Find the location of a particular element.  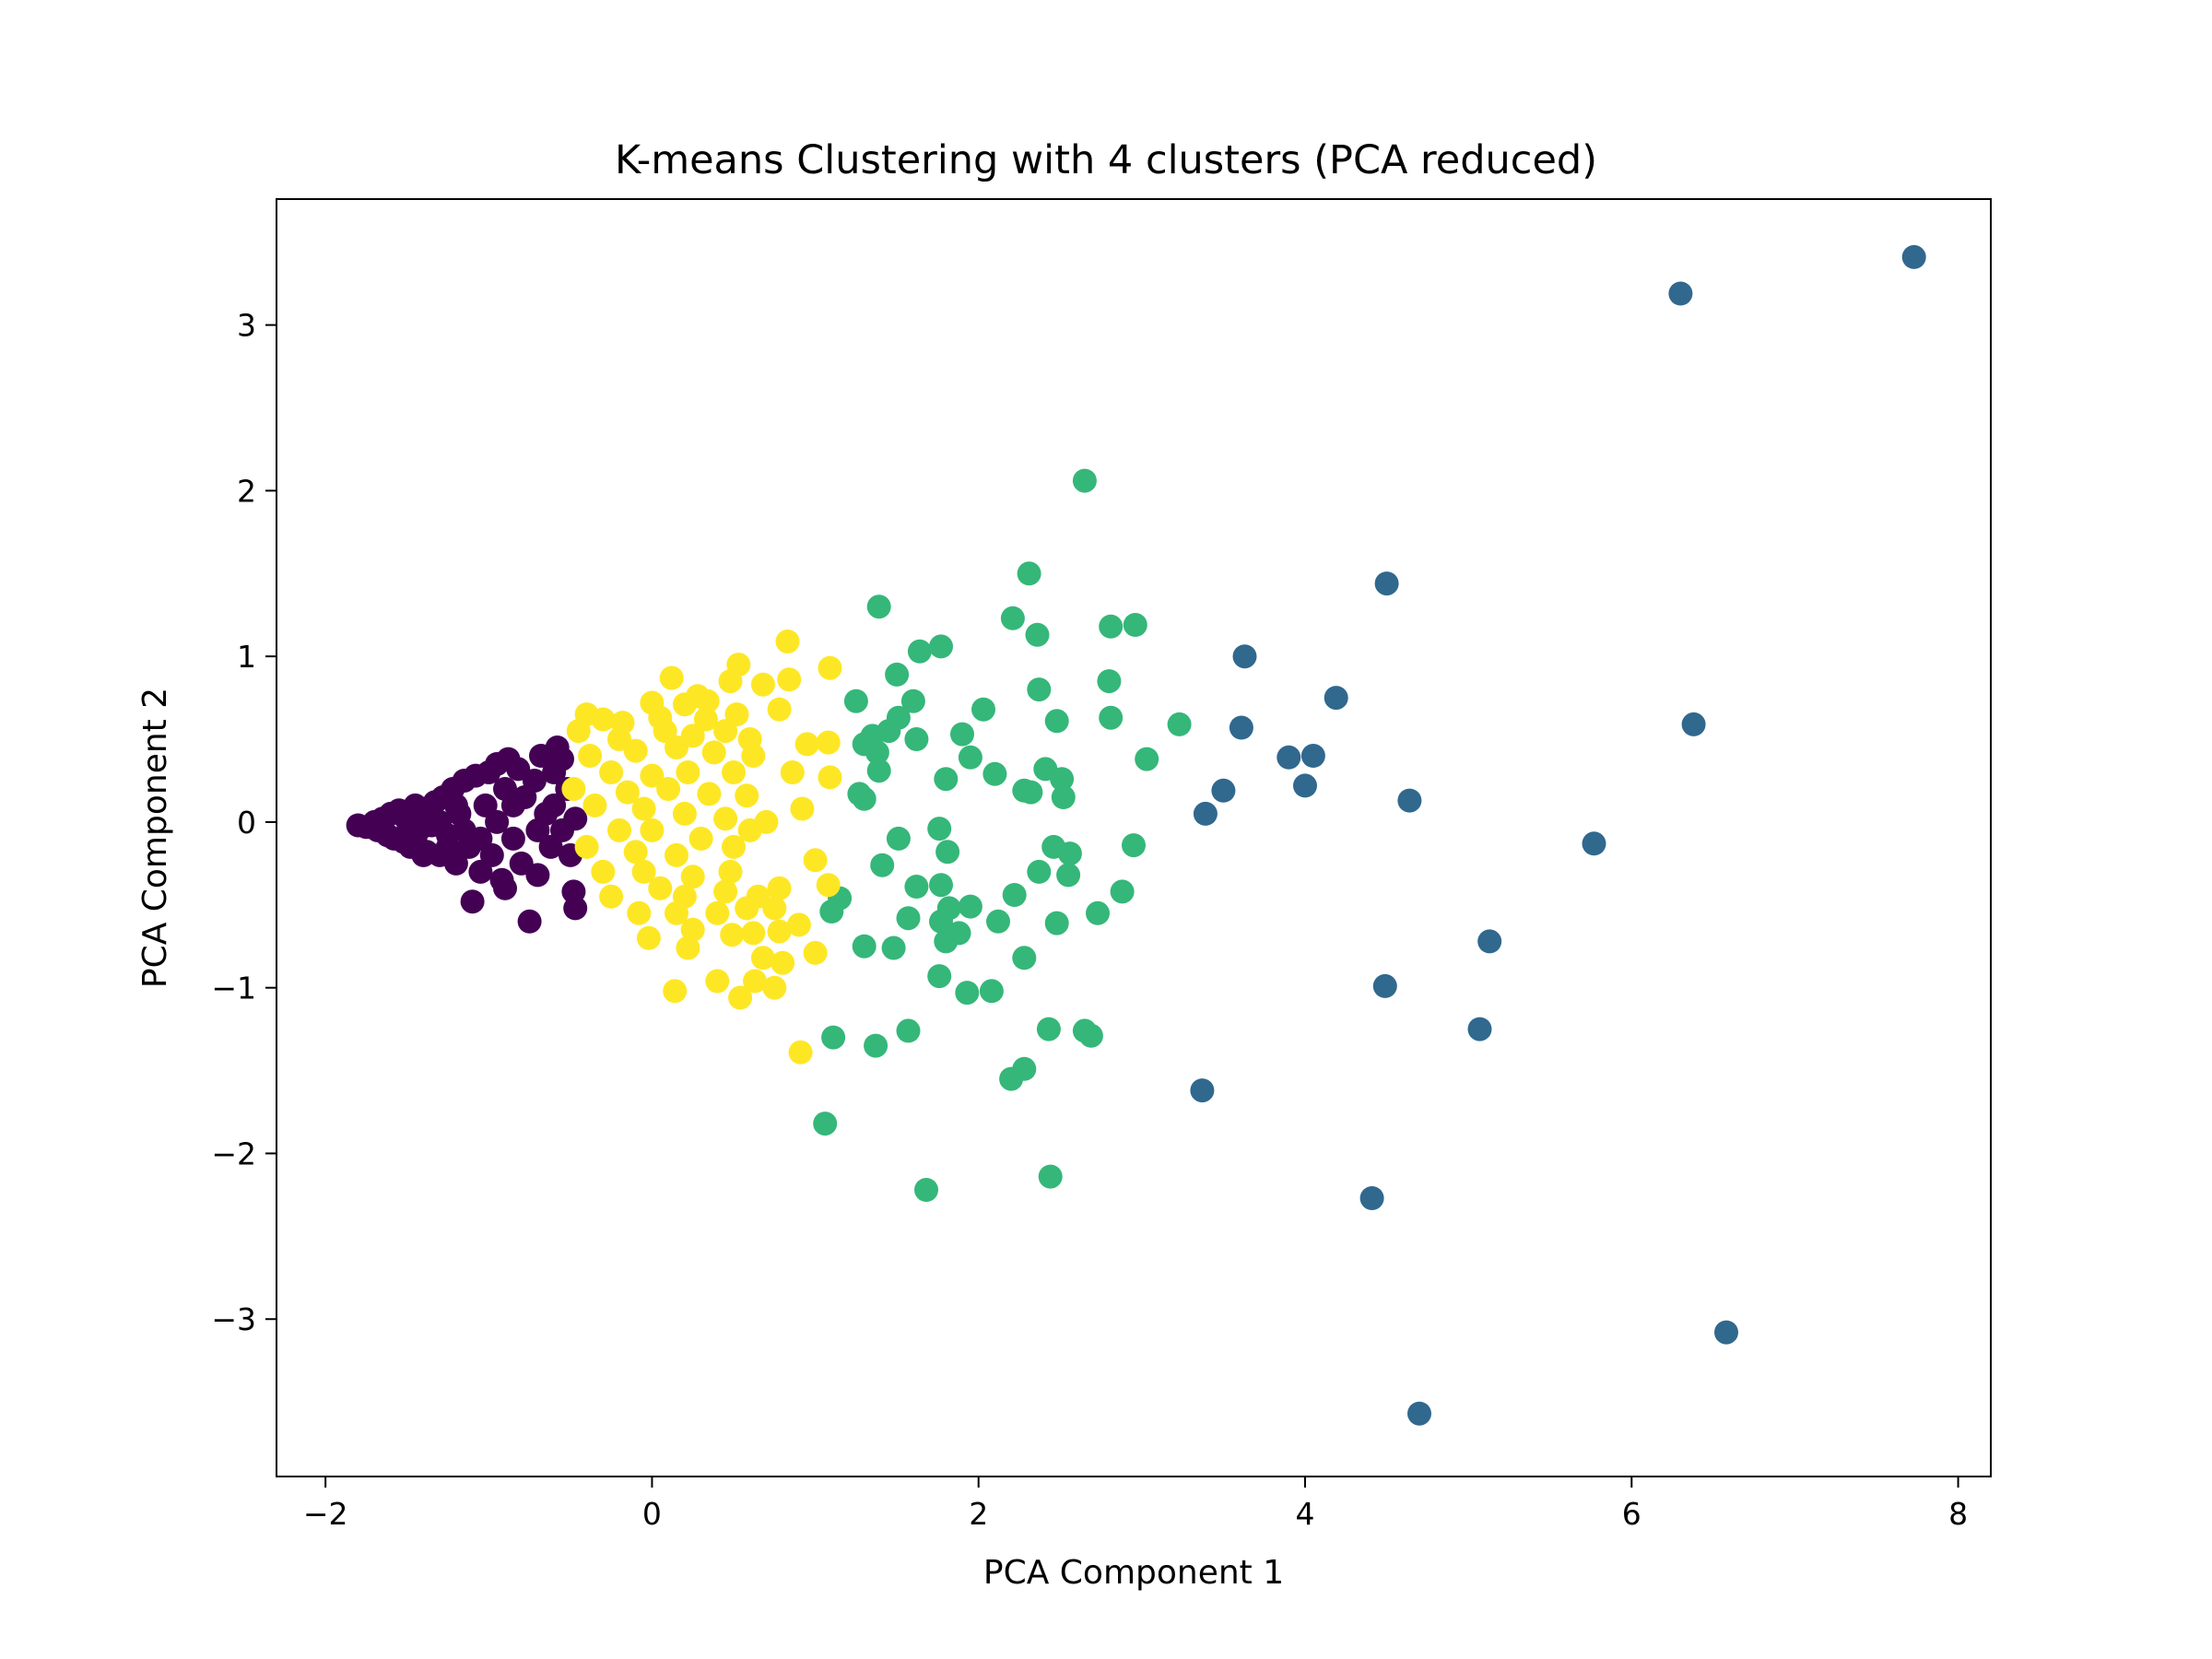

y-tick-label: −1 is located at coordinates (233, 988).